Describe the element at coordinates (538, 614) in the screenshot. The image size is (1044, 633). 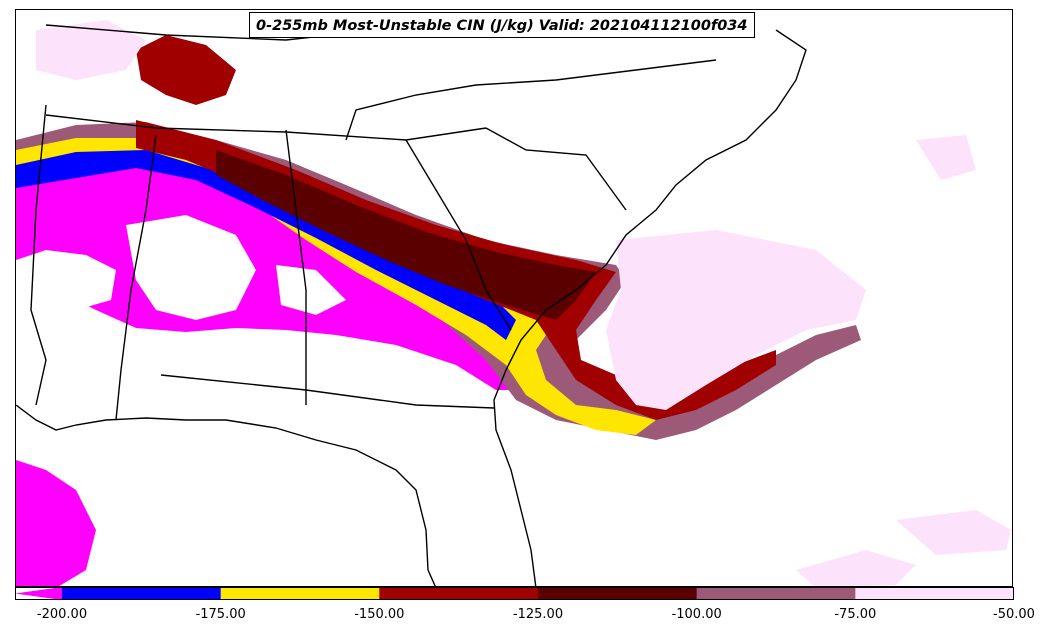
I see `colorbar-tick-label: -125.00` at that location.